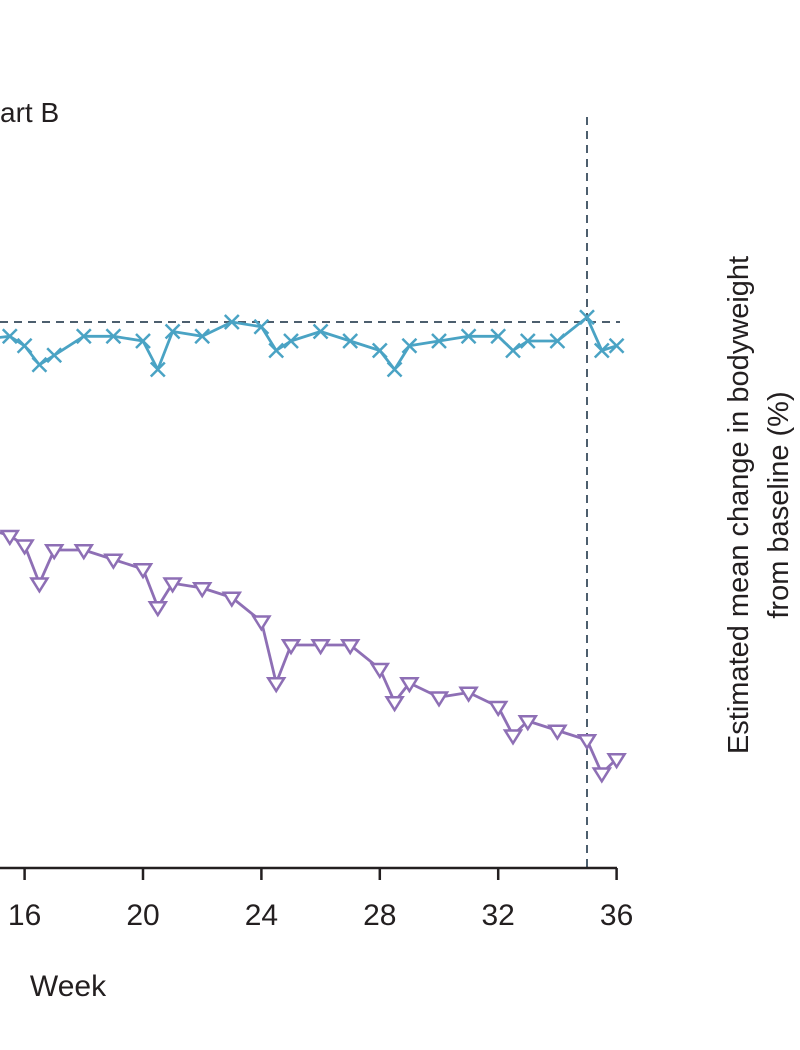  Describe the element at coordinates (320, 900) in the screenshot. I see `x-ticks: 16 20 24 28 32 36` at that location.